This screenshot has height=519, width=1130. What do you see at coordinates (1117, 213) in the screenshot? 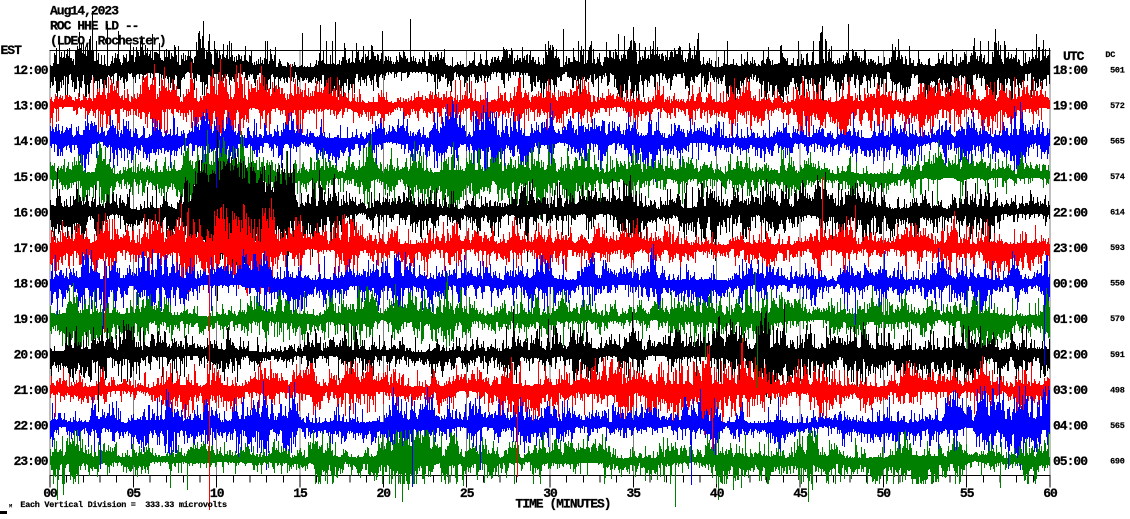
I see `svg-text: 614` at bounding box center [1117, 213].